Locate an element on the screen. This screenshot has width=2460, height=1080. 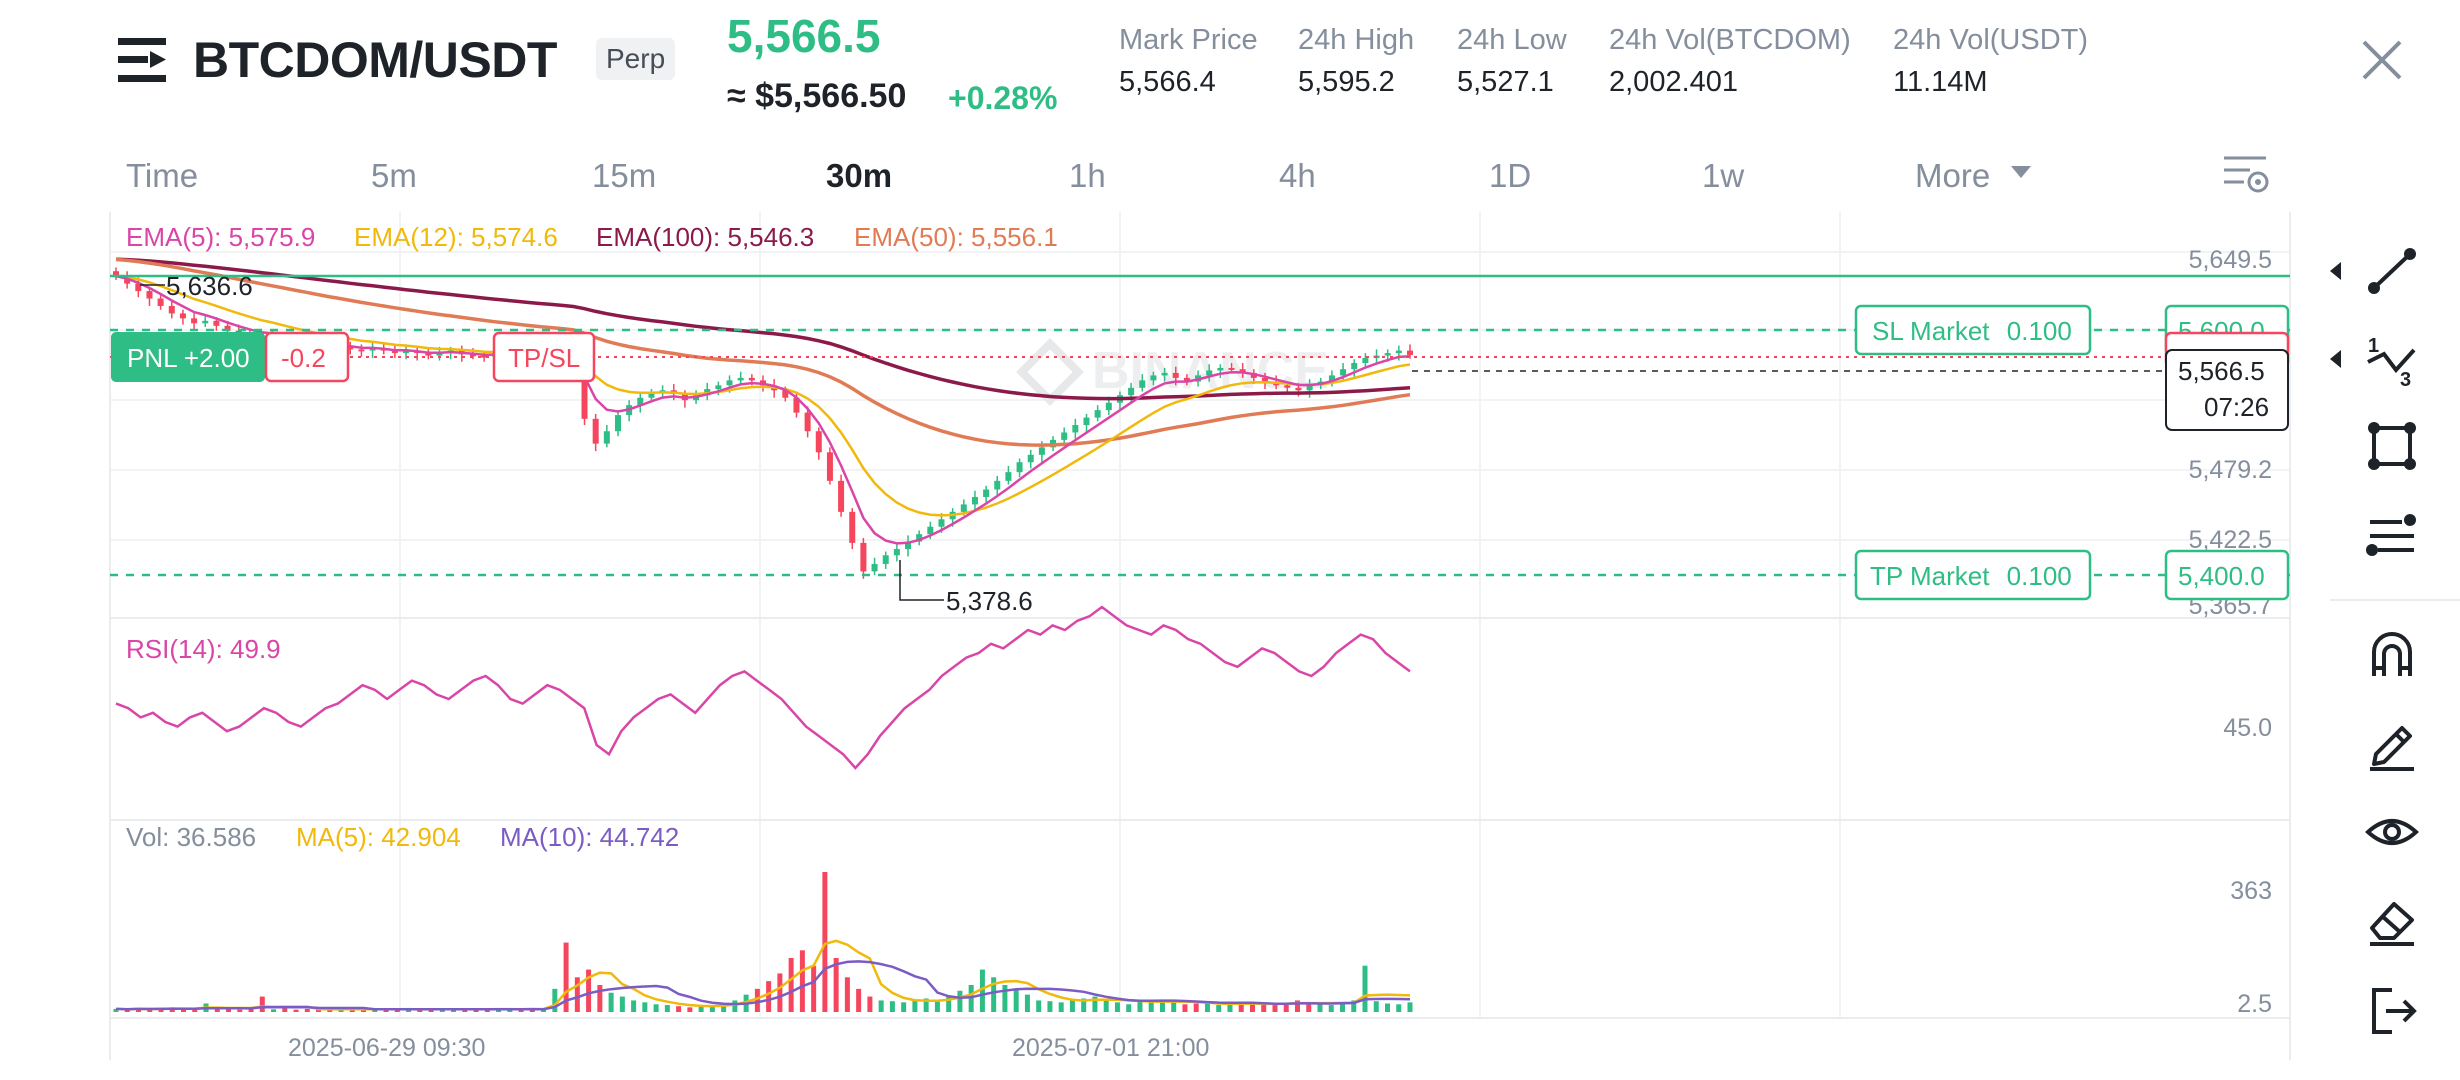
pnl-tag: PNL +2.00 is located at coordinates (188, 357).